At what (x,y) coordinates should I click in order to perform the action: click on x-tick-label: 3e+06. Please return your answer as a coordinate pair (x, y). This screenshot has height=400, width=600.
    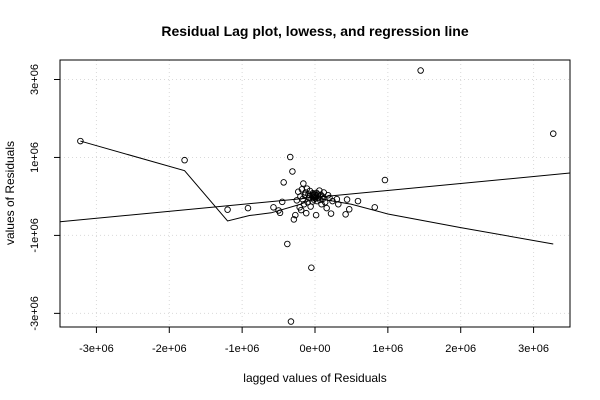
    Looking at the image, I should click on (533, 349).